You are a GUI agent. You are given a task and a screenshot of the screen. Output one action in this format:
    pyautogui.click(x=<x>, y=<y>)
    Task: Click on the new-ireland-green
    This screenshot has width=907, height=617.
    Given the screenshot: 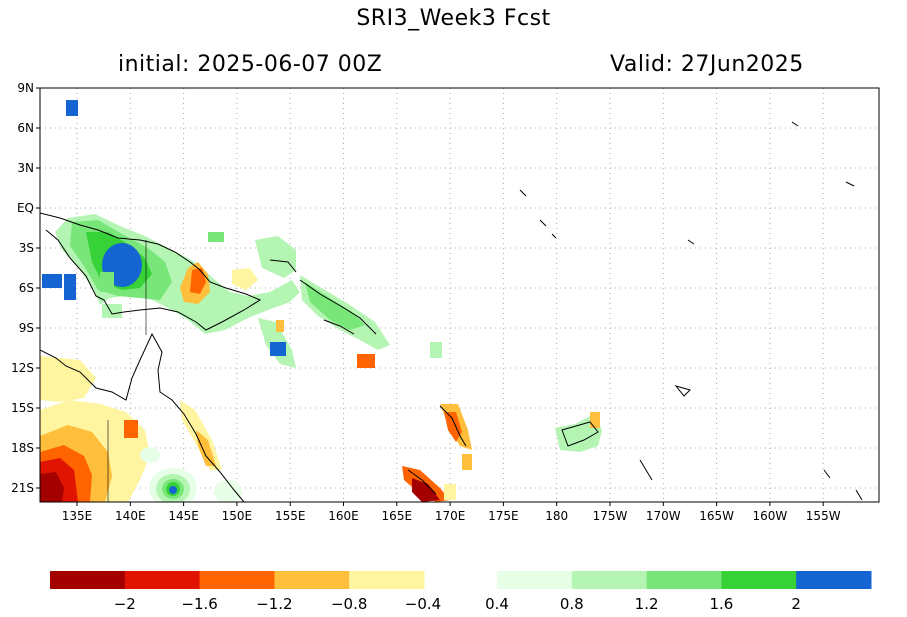 What is the action you would take?
    pyautogui.click(x=275, y=257)
    